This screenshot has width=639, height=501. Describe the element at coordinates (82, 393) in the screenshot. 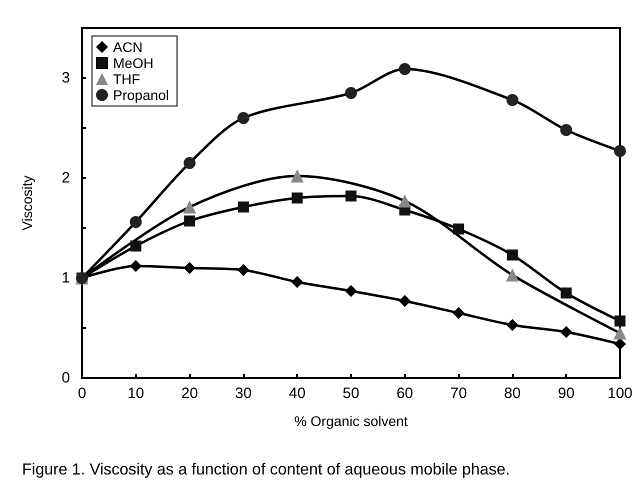

I see `x-tick-label: 0` at that location.